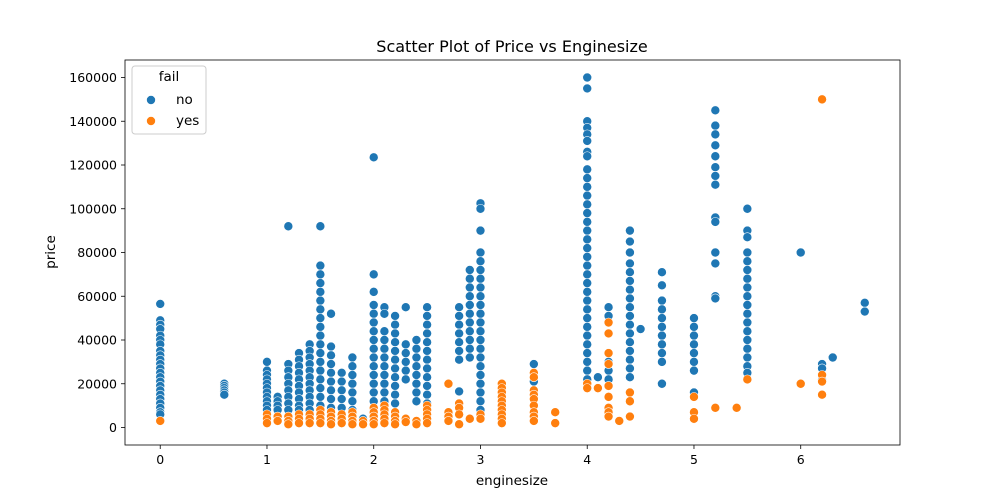 This screenshot has height=500, width=1000. Describe the element at coordinates (97, 340) in the screenshot. I see `y-tick-label: 40000` at that location.